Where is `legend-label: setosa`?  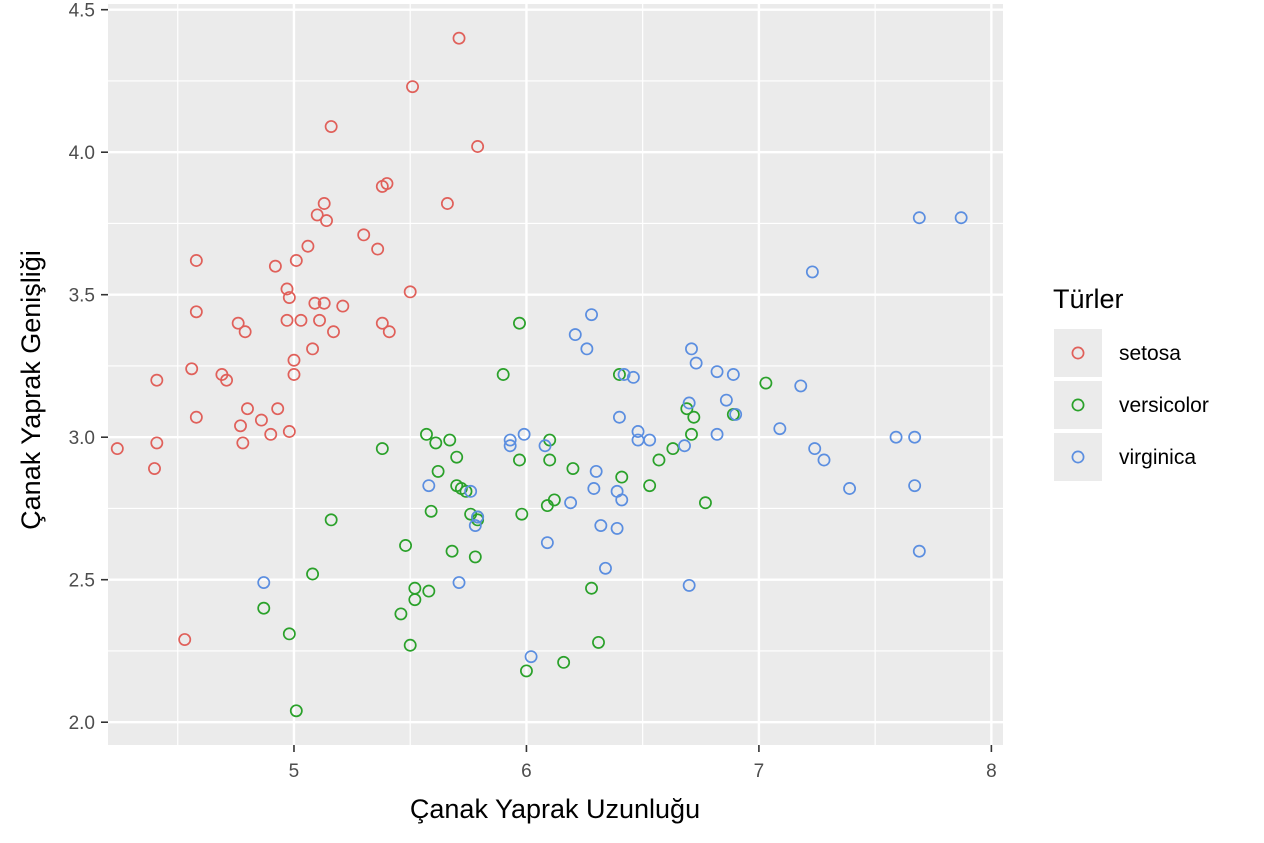
legend-label: setosa is located at coordinates (1150, 353).